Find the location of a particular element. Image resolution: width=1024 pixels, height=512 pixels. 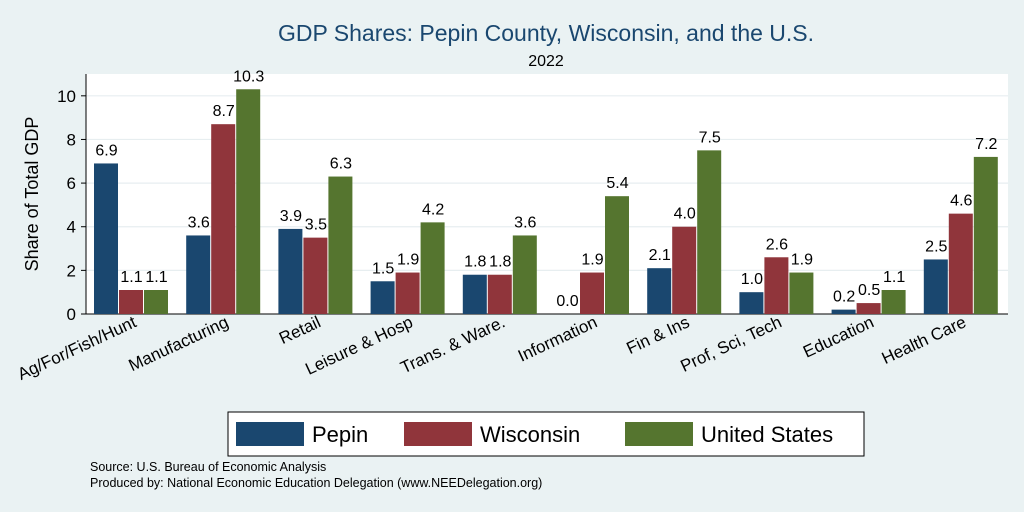

bar-united-states-prof-sci-tech is located at coordinates (801, 293).